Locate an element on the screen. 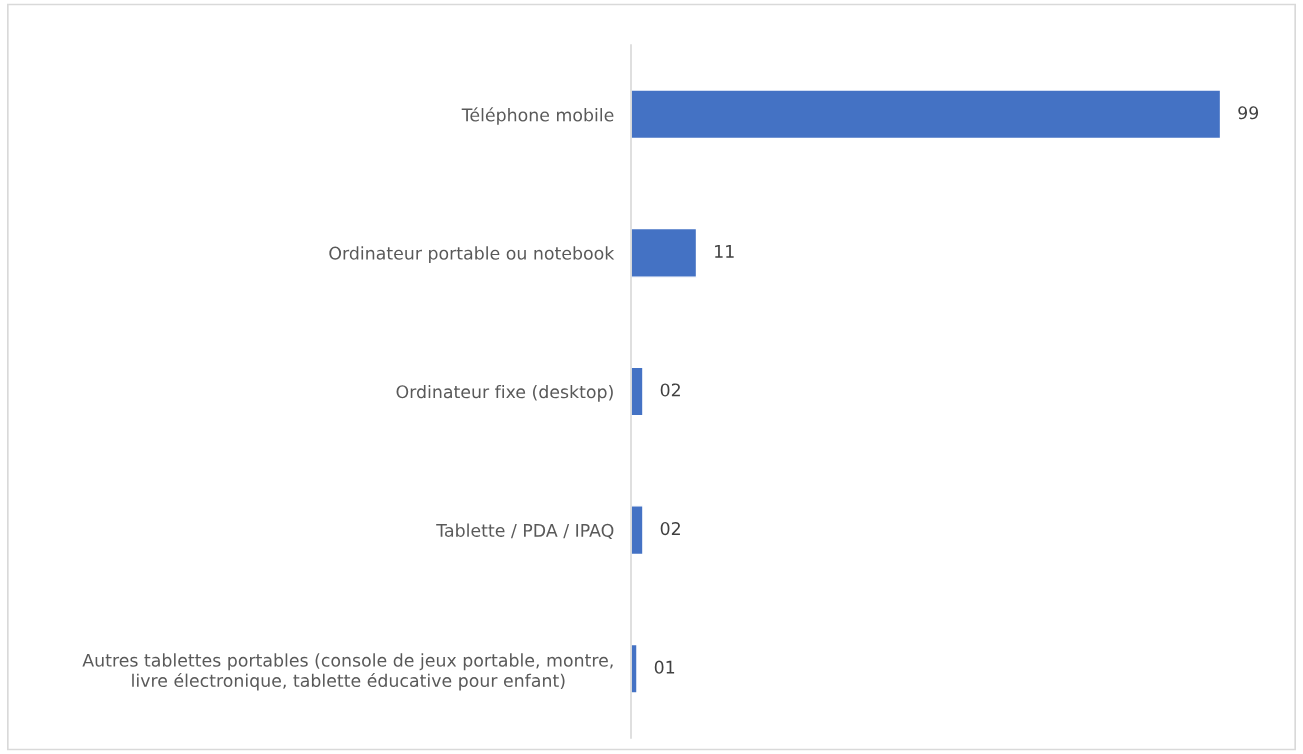 The image size is (1303, 754). data-label: 01 is located at coordinates (664, 667).